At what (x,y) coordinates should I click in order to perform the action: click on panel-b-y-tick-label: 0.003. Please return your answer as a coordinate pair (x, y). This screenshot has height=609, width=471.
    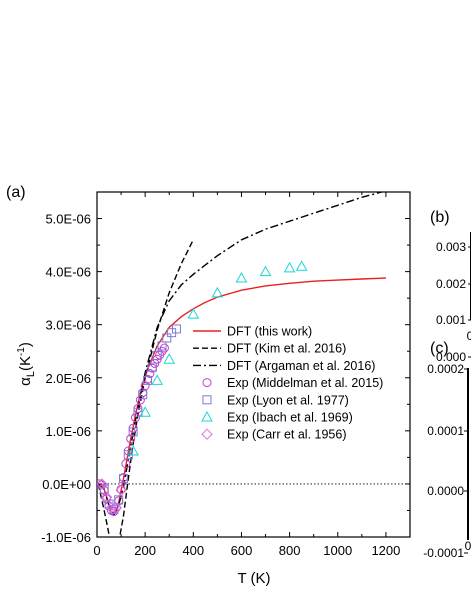
    Looking at the image, I should click on (451, 247).